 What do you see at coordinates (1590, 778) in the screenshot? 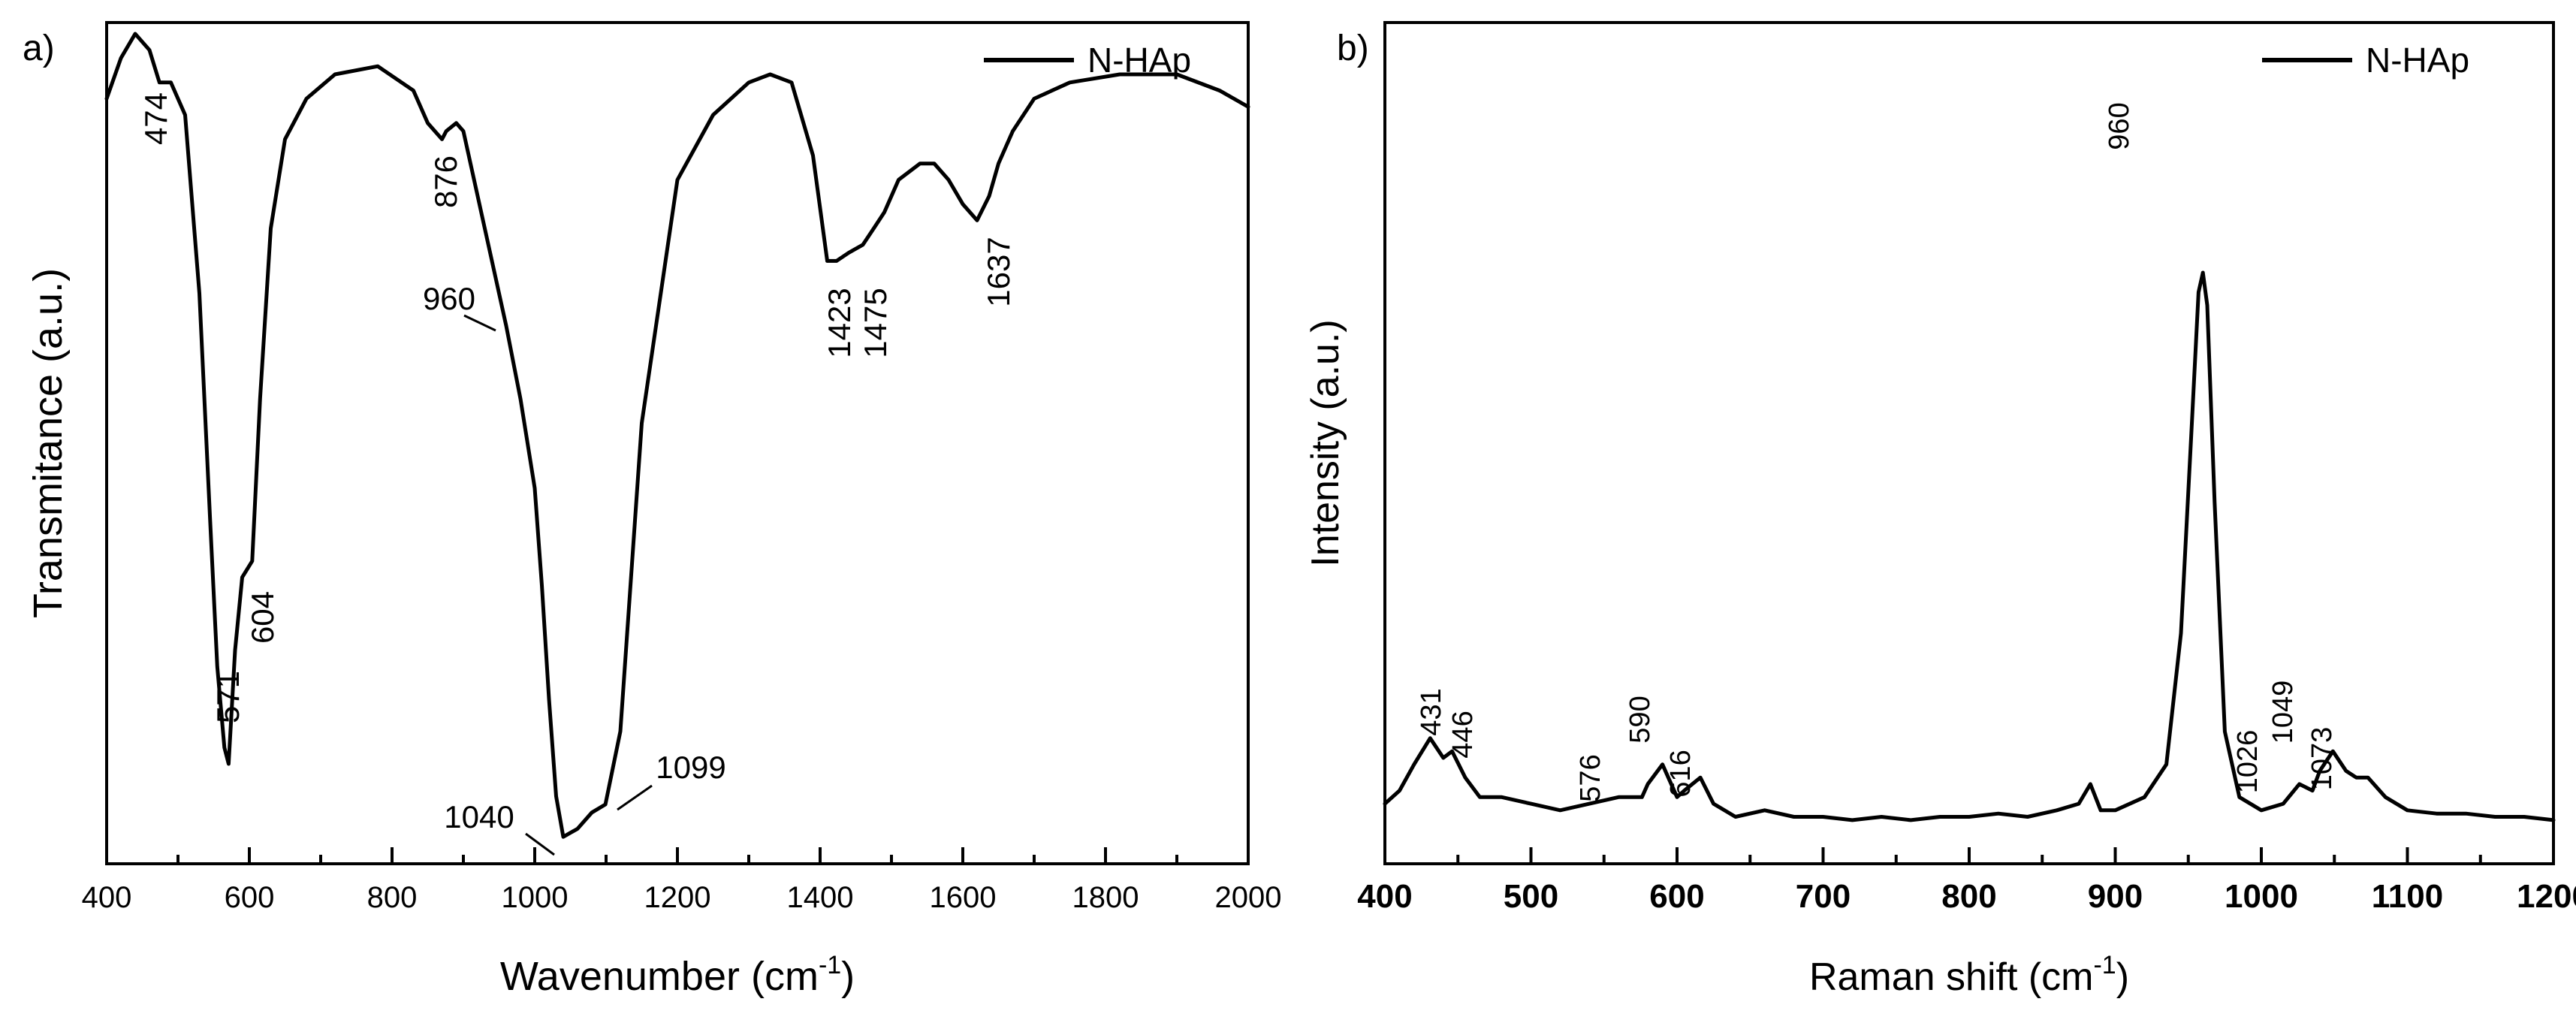
I see `panel-b-peak-label-576: 576` at bounding box center [1590, 778].